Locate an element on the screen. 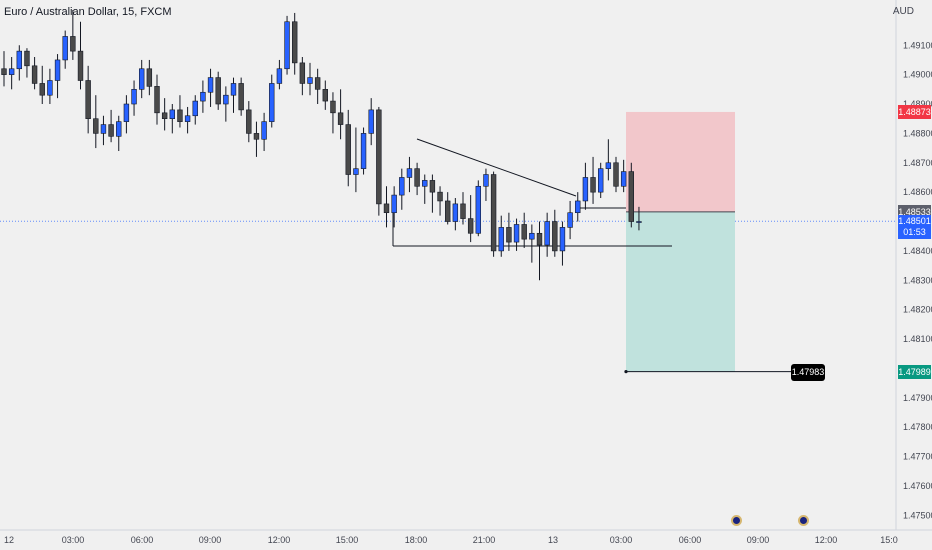  position-tool is located at coordinates (680, 241).